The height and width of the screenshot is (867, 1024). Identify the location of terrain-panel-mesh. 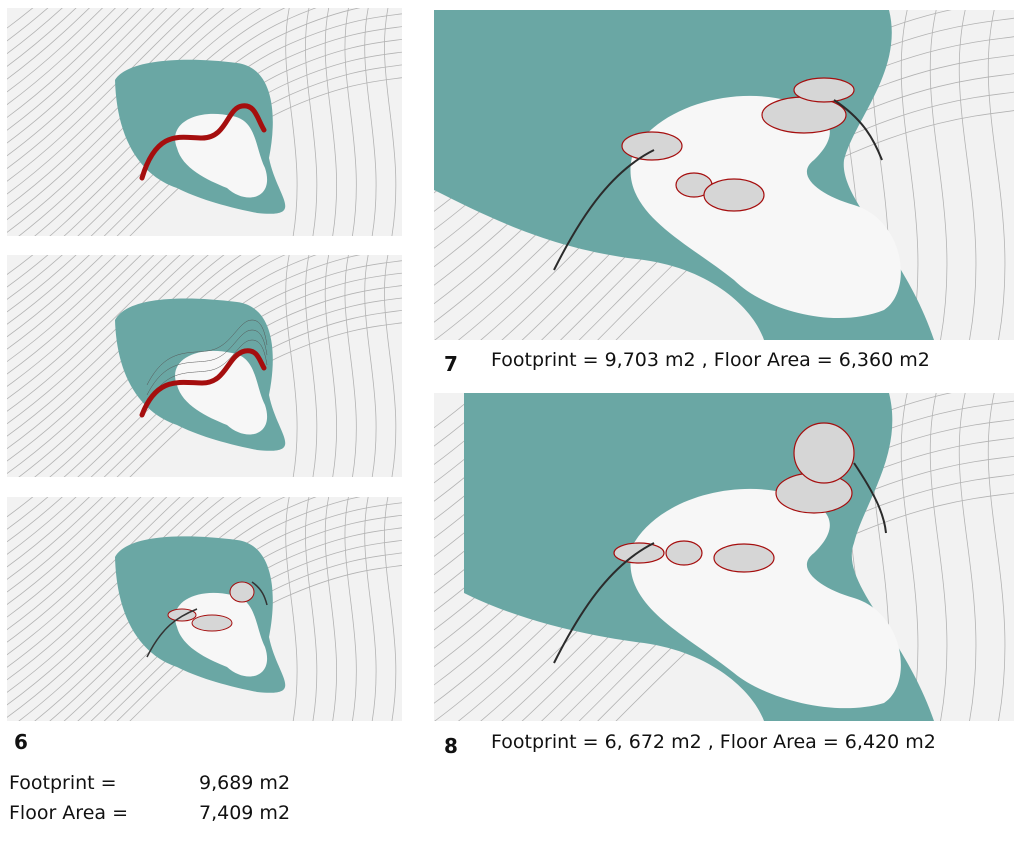
(204, 366).